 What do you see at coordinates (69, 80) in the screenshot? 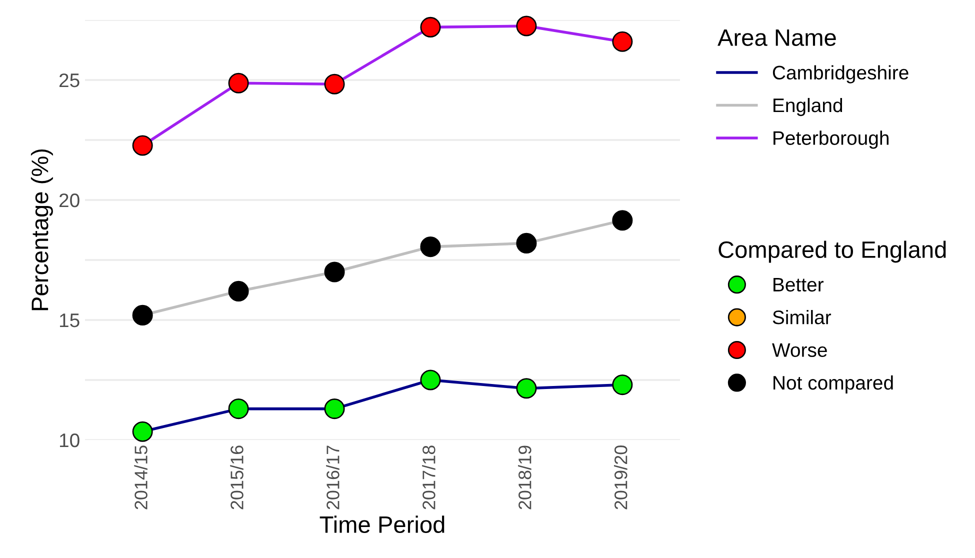
I see `y-tick-label: 25` at bounding box center [69, 80].